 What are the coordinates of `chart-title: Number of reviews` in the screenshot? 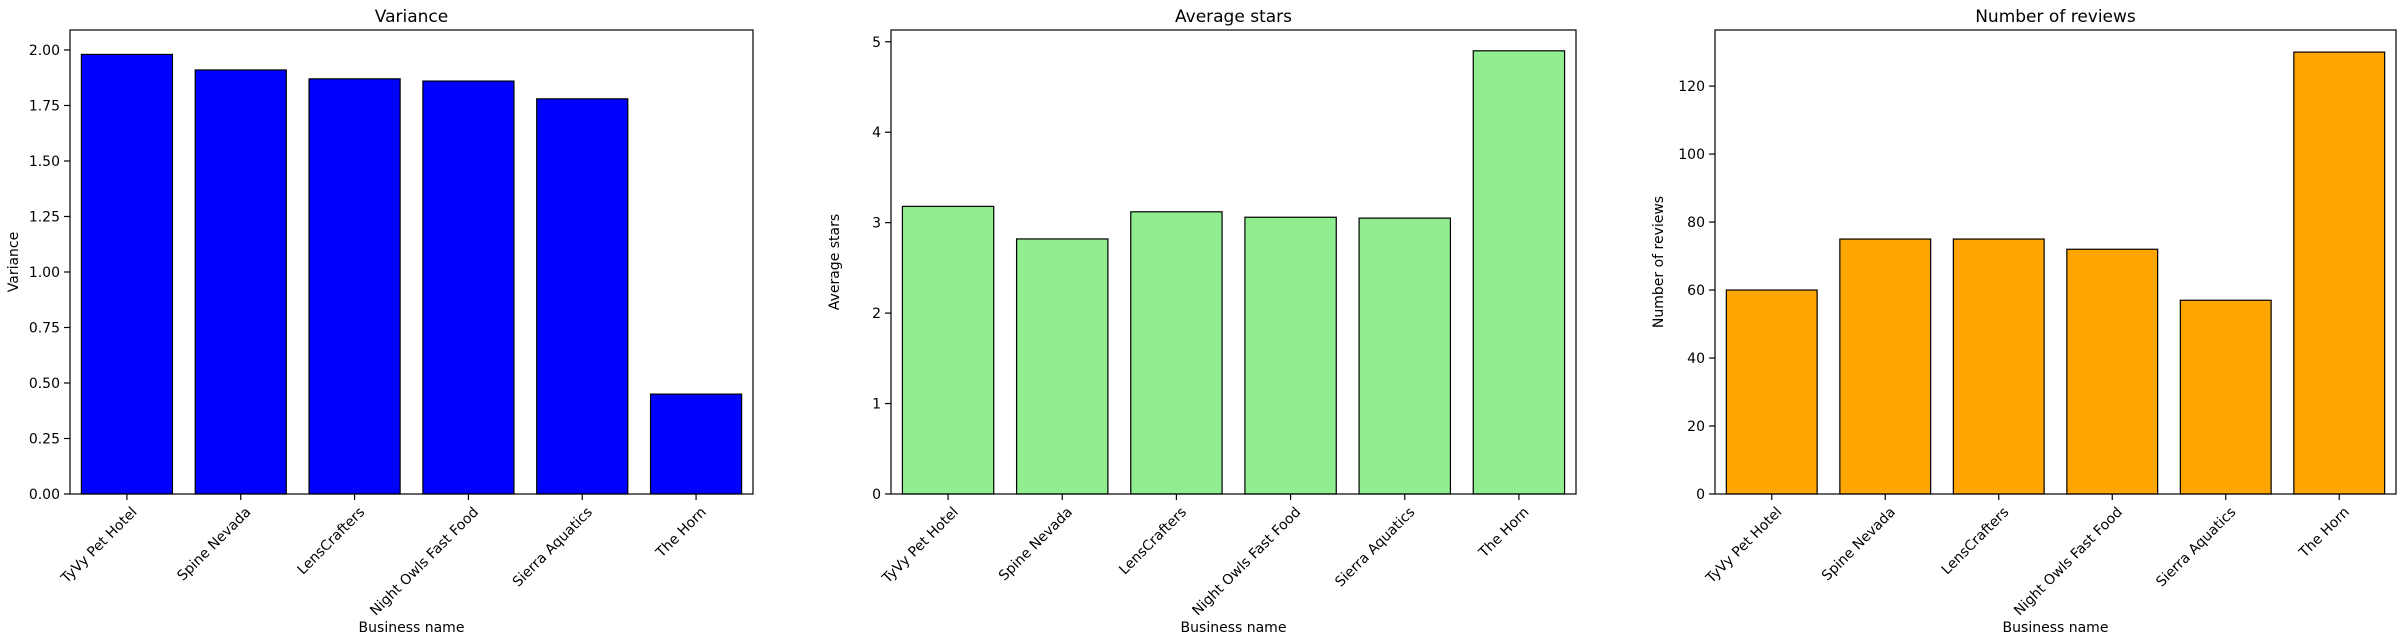 It's located at (2055, 17).